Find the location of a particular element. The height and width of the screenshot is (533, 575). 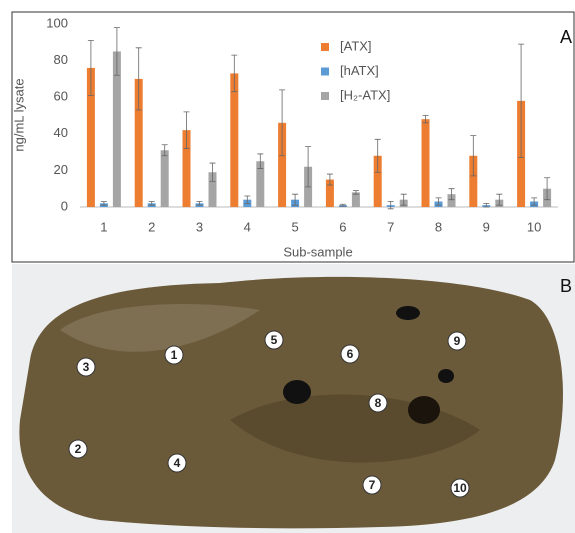

x-tick-label: 7 is located at coordinates (390, 226).